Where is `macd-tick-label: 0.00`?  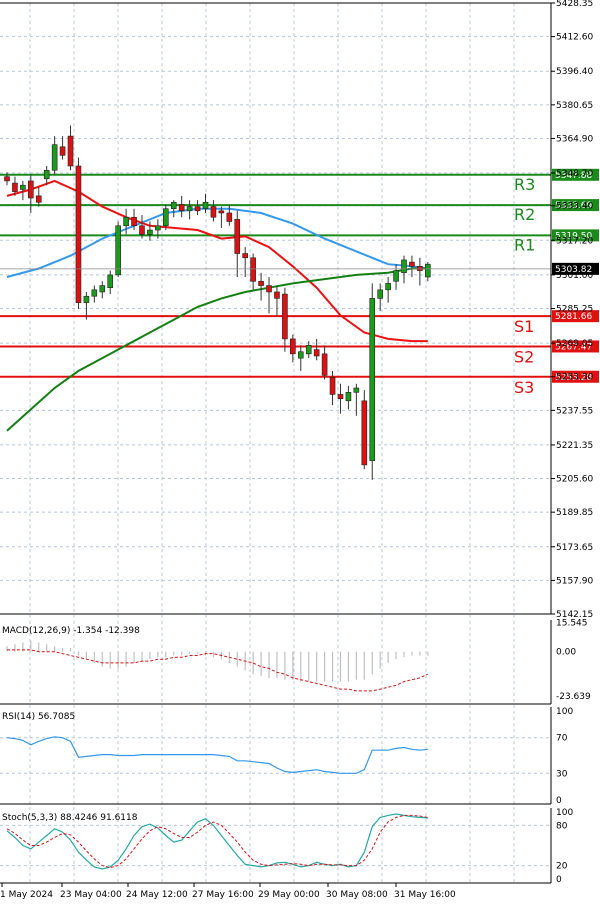
macd-tick-label: 0.00 is located at coordinates (566, 653).